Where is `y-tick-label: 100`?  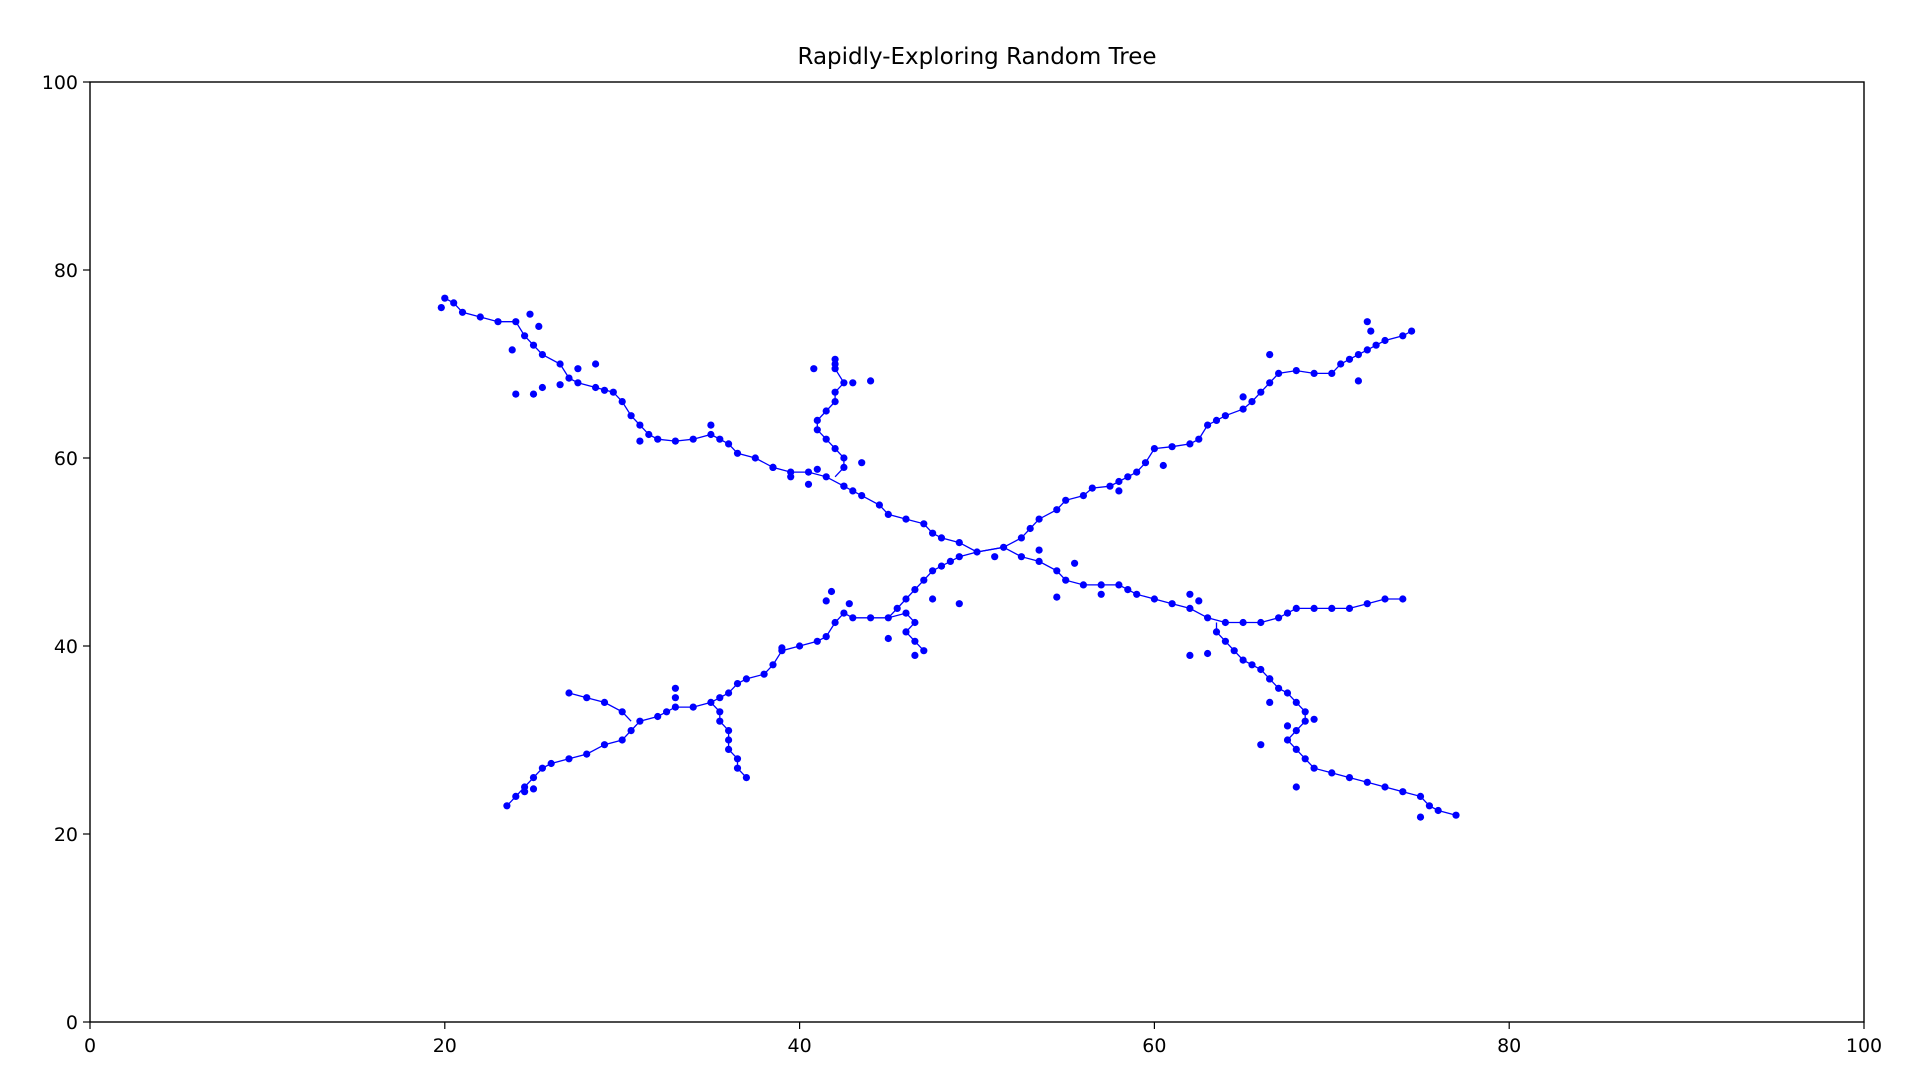 y-tick-label: 100 is located at coordinates (60, 83).